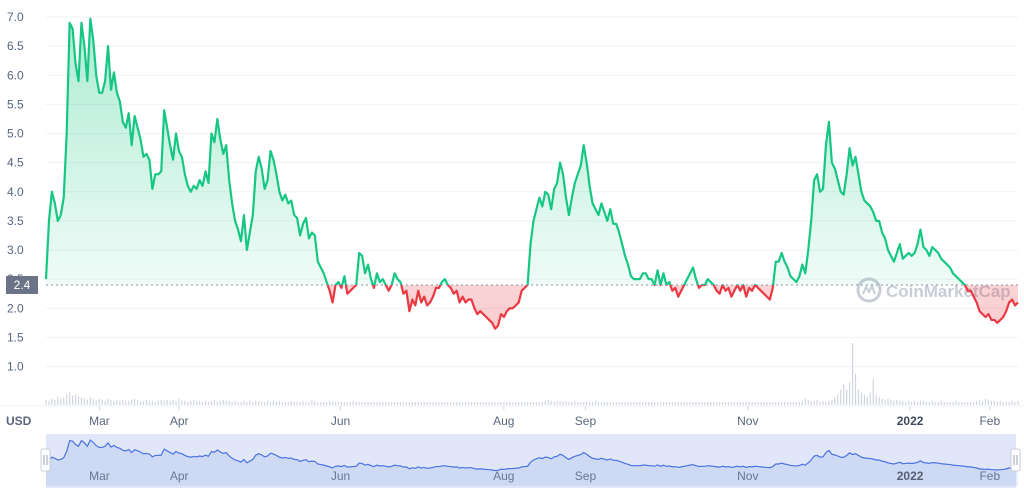 This screenshot has width=1024, height=495. I want to click on navigator-selection, so click(531, 461).